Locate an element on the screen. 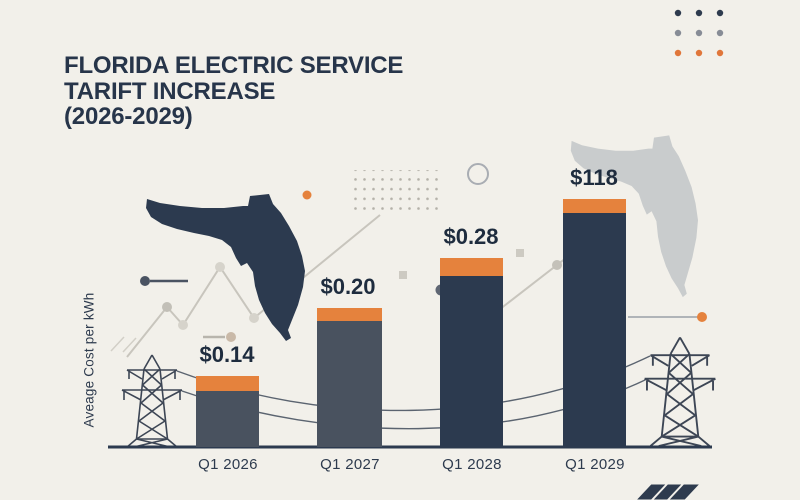 Image resolution: width=800 pixels, height=500 pixels. chart-title-line3: (2026-2029) is located at coordinates (128, 116).